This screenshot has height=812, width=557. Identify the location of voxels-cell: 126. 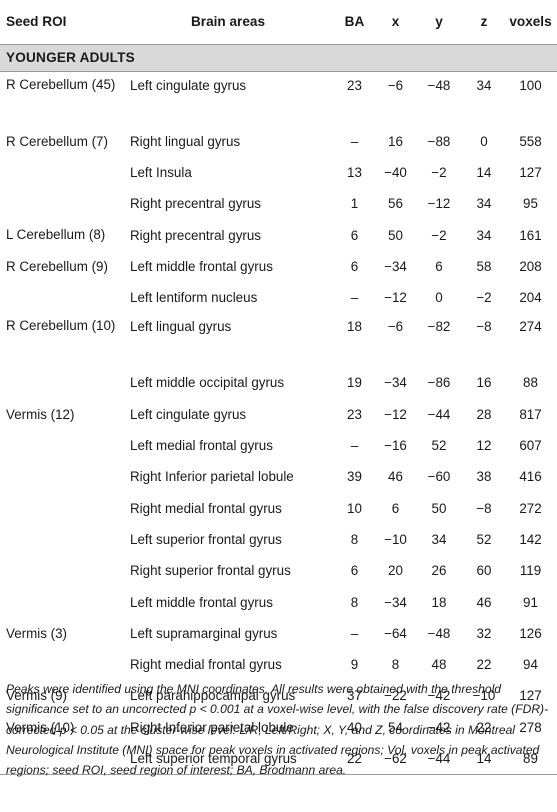
(530, 633).